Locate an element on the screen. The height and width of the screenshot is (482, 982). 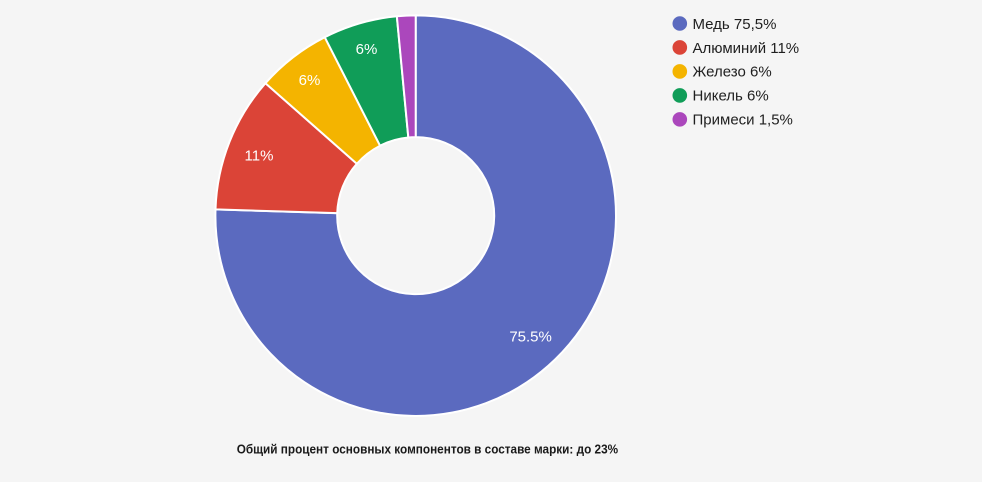
svg-text: Железо 6% is located at coordinates (732, 72).